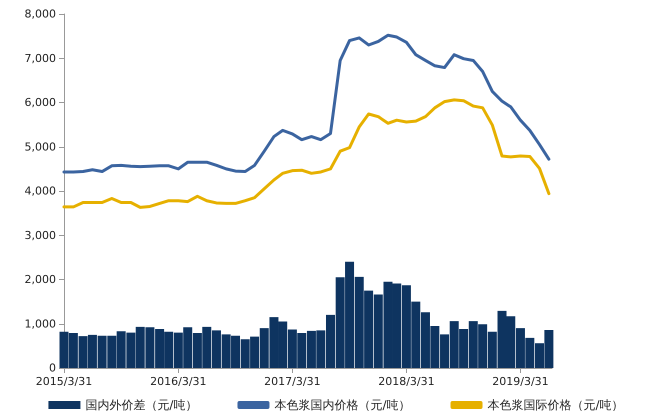 The width and height of the screenshot is (672, 416). I want to click on legend-label: 本色浆国内价格（元/吨）, so click(342, 405).